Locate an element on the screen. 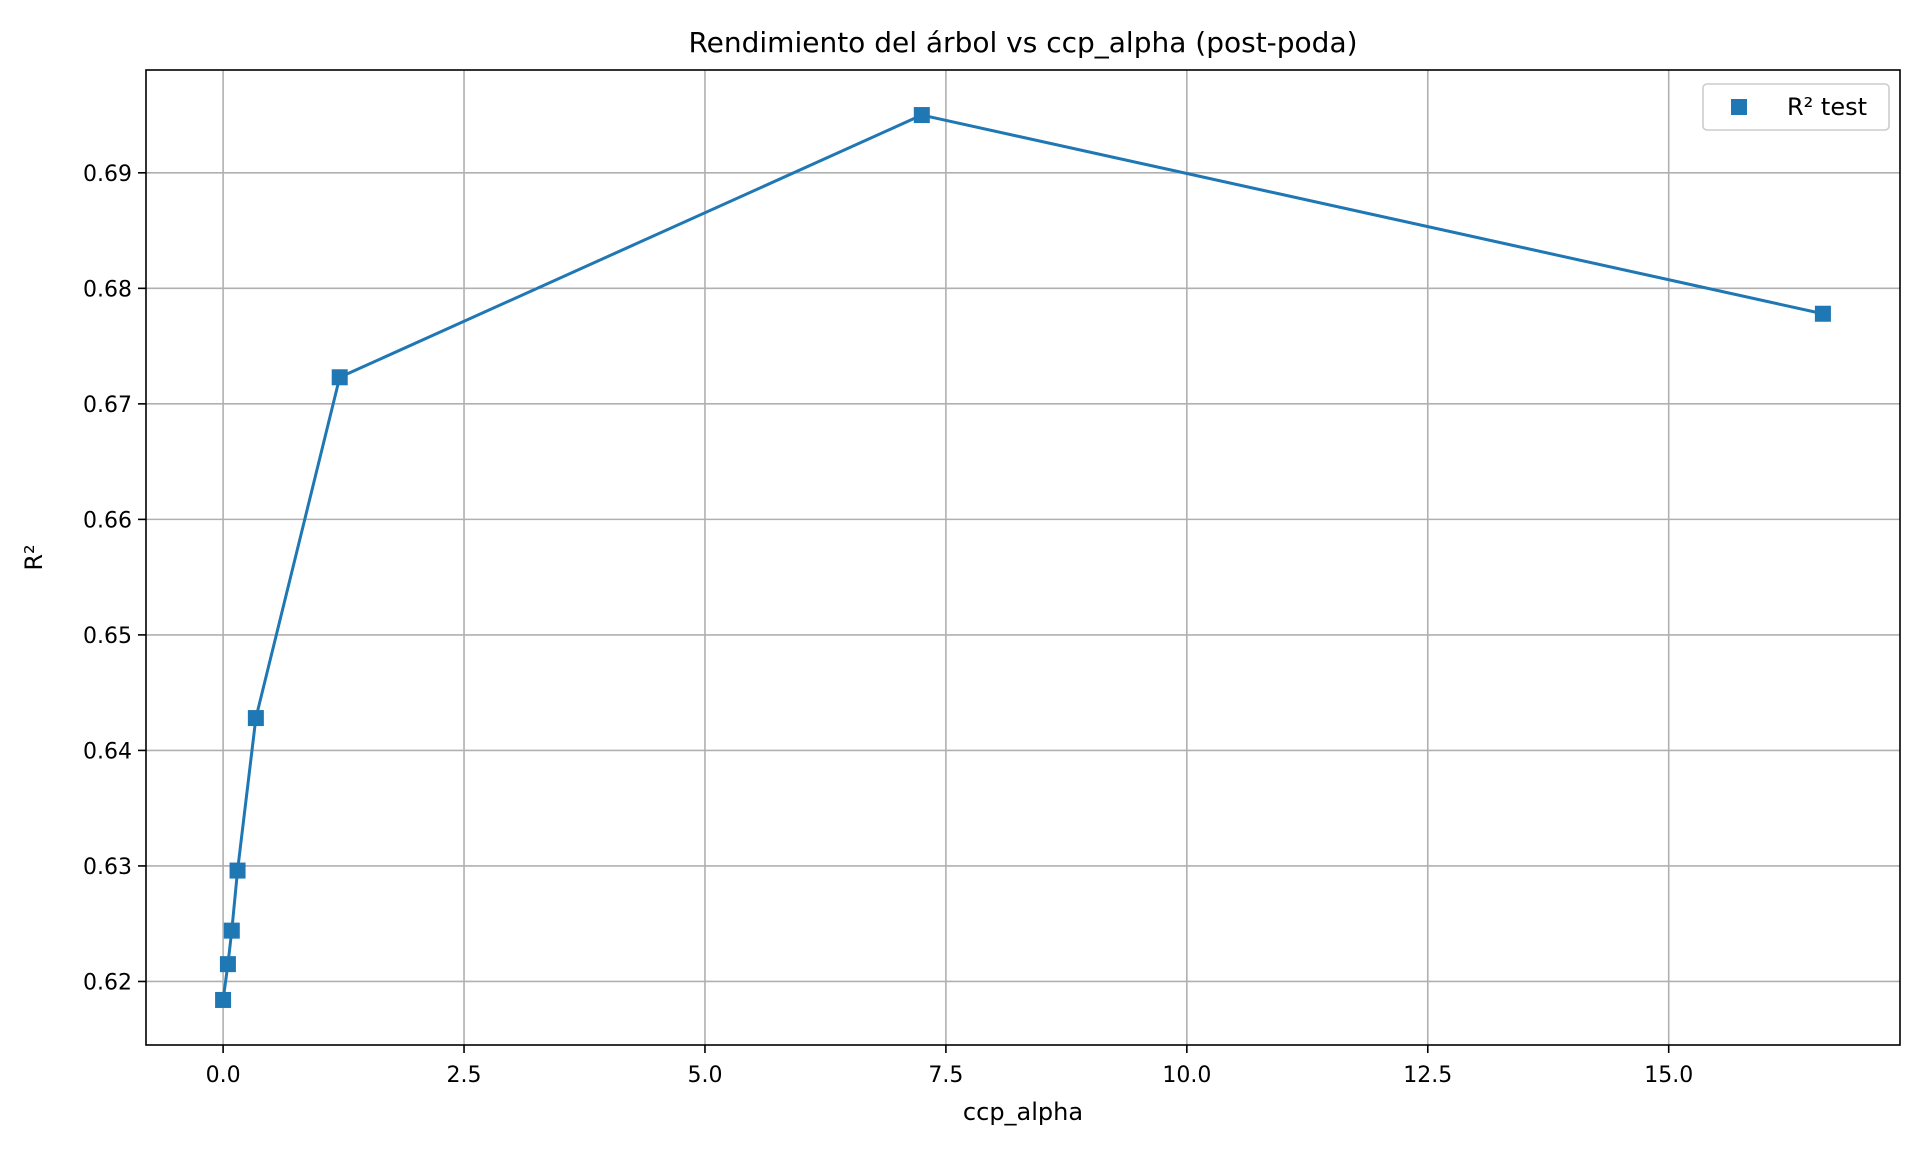 This screenshot has height=1152, width=1920. y-tick-label: 0.64 is located at coordinates (107, 751).